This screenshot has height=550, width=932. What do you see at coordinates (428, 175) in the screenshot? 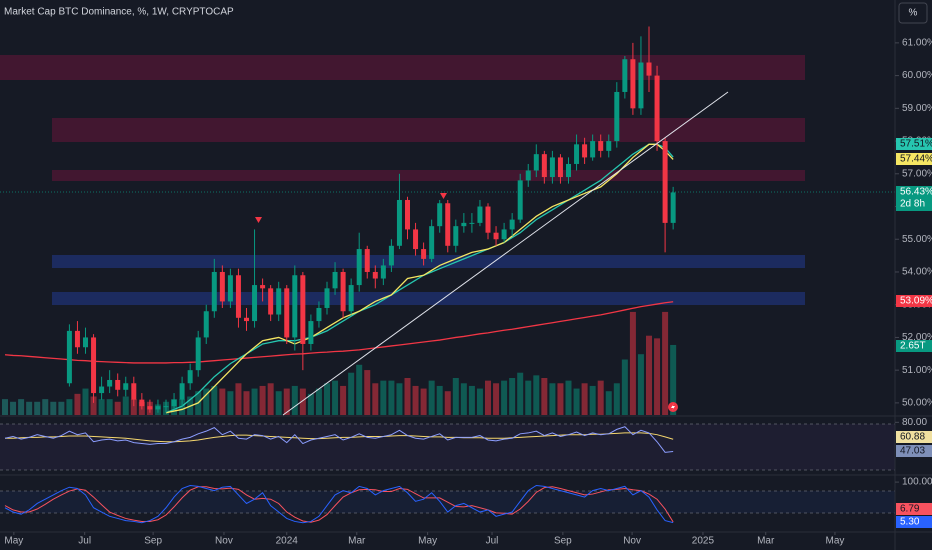
I see `resistance-zone` at bounding box center [428, 175].